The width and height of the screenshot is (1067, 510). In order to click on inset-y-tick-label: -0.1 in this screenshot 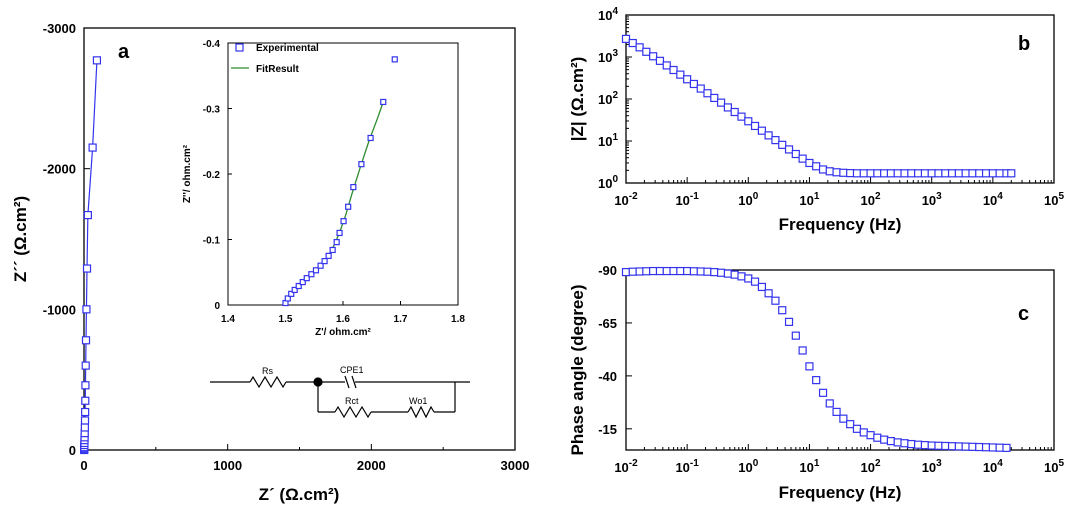, I will do `click(212, 241)`.